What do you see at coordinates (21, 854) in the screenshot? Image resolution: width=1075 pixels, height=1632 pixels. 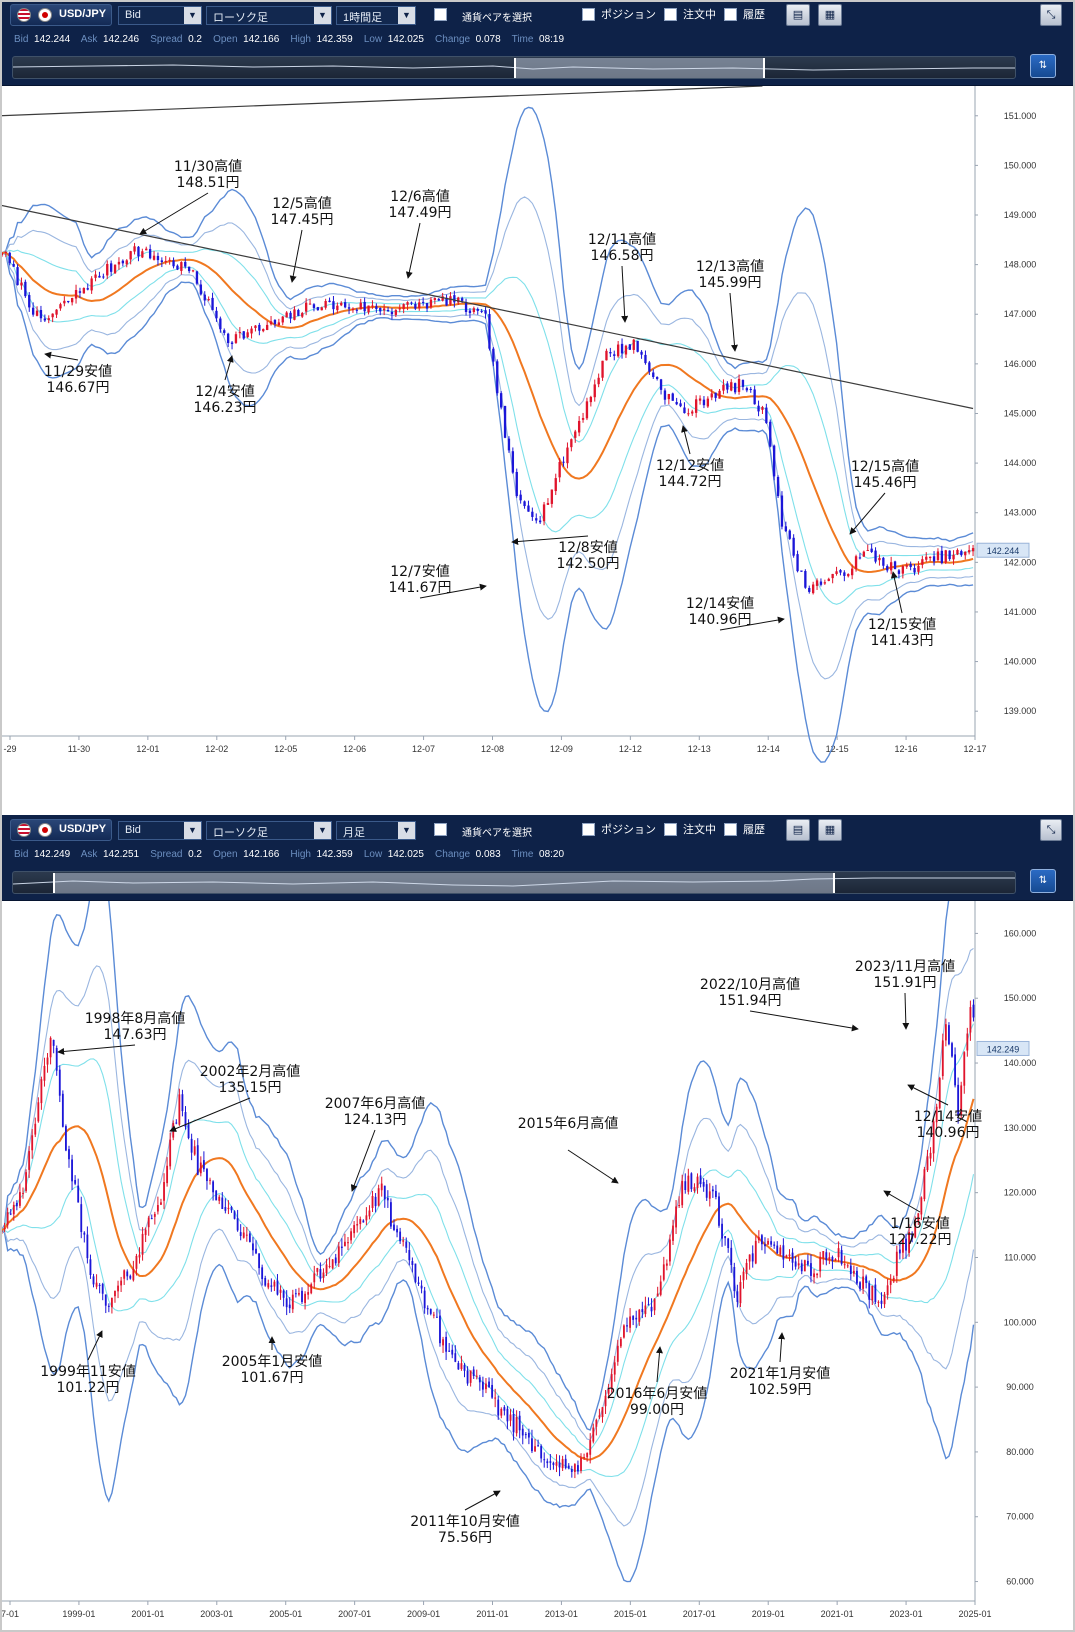 I see `bid-key: Bid` at bounding box center [21, 854].